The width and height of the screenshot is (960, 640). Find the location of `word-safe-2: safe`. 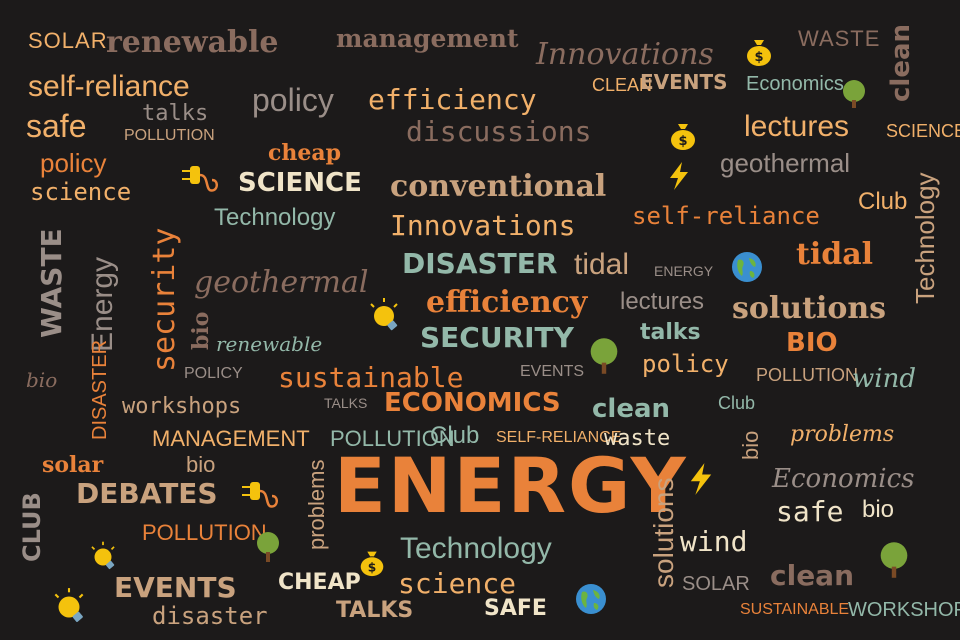

word-safe-2: safe is located at coordinates (810, 511).